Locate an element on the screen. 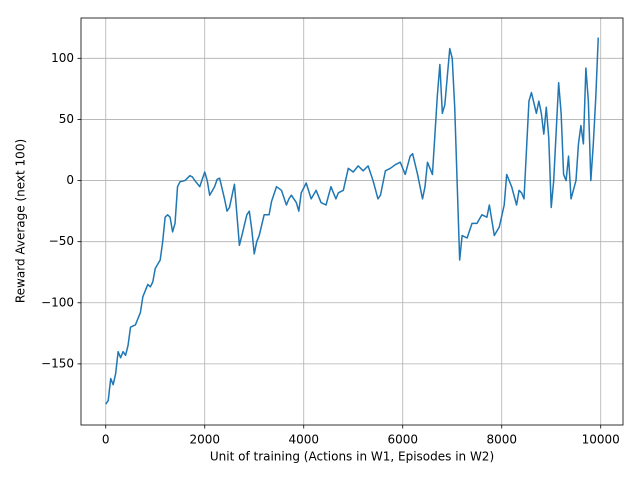  x-tick-label: 6000 is located at coordinates (402, 440).